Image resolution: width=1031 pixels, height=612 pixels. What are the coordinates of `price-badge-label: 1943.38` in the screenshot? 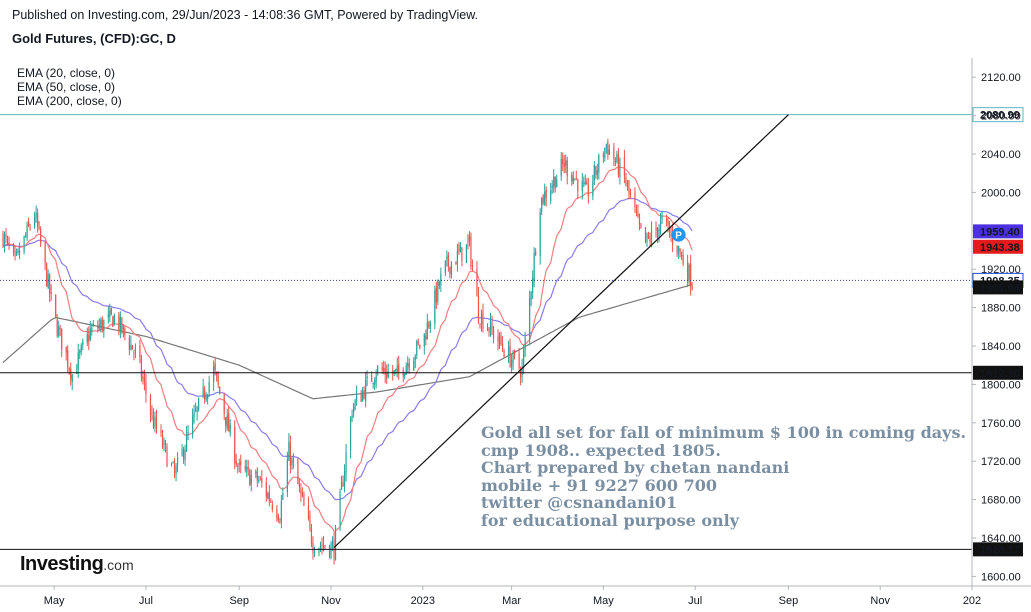 It's located at (1000, 248).